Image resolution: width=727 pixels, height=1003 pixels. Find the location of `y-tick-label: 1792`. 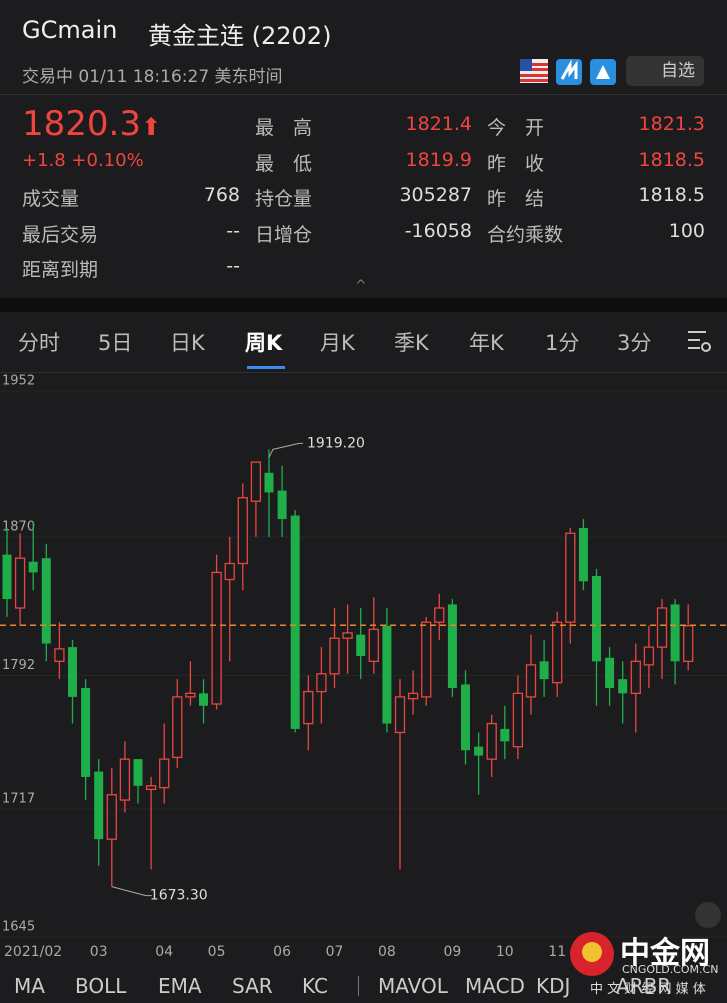

y-tick-label: 1792 is located at coordinates (18, 665).